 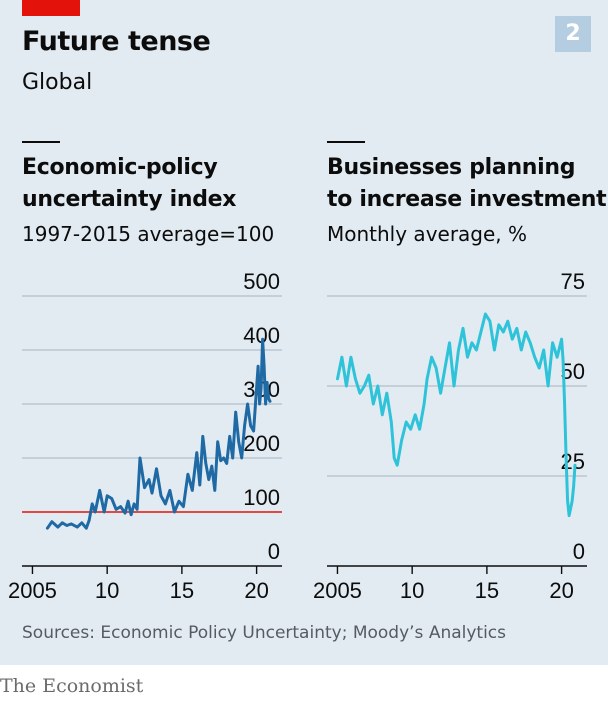 What do you see at coordinates (274, 551) in the screenshot?
I see `left-chart-y-tick-label: 0` at bounding box center [274, 551].